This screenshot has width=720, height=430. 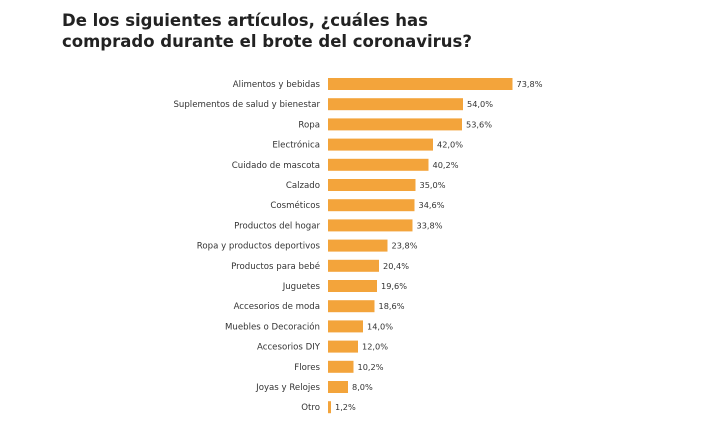 I want to click on value-label: 40,2%, so click(x=446, y=165).